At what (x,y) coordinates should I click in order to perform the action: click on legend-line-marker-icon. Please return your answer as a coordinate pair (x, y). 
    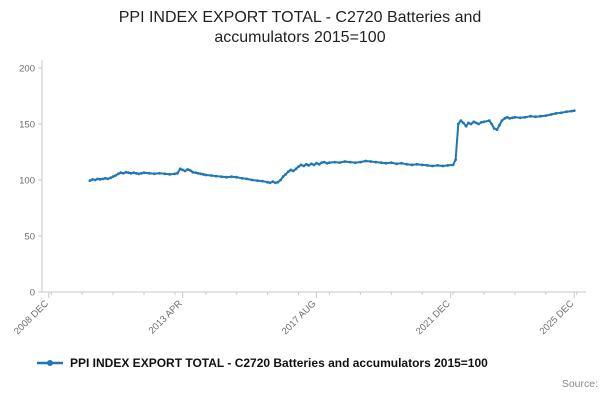
    Looking at the image, I should click on (50, 363).